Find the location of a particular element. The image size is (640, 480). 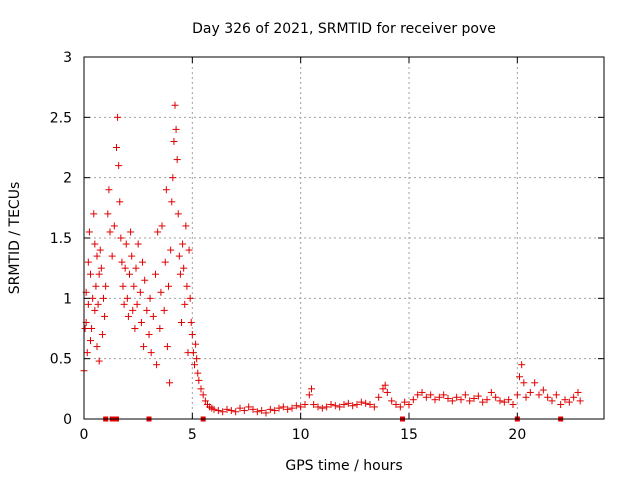

y-tick-label: 0.5 is located at coordinates (61, 360).